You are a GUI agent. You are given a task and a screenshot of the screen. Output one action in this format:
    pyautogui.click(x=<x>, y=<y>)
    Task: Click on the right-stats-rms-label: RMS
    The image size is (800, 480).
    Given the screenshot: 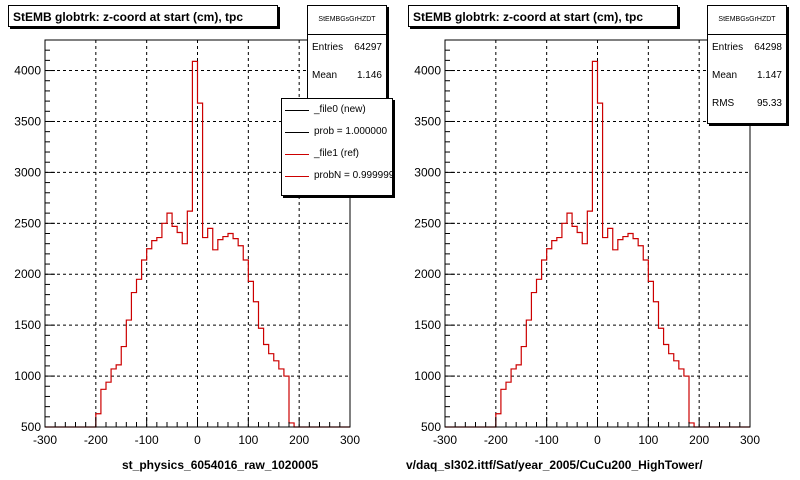 What is the action you would take?
    pyautogui.click(x=723, y=103)
    